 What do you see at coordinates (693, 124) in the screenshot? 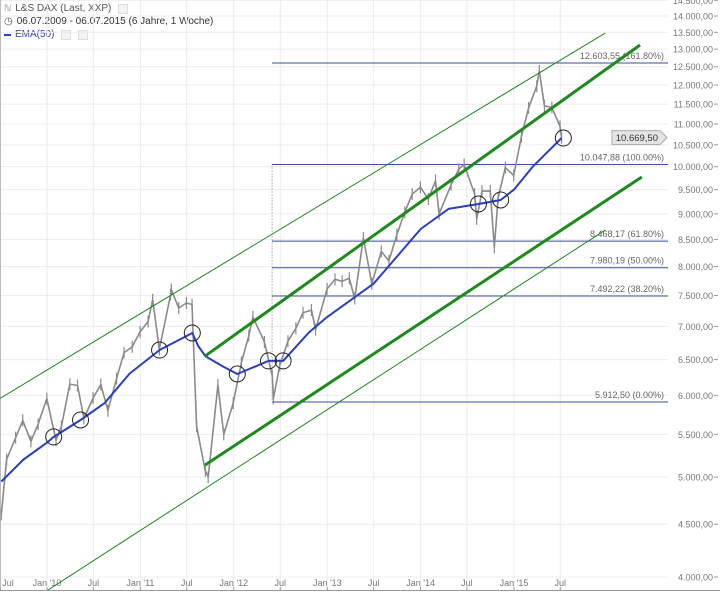
I see `y-tick-label: 11.000,00` at bounding box center [693, 124].